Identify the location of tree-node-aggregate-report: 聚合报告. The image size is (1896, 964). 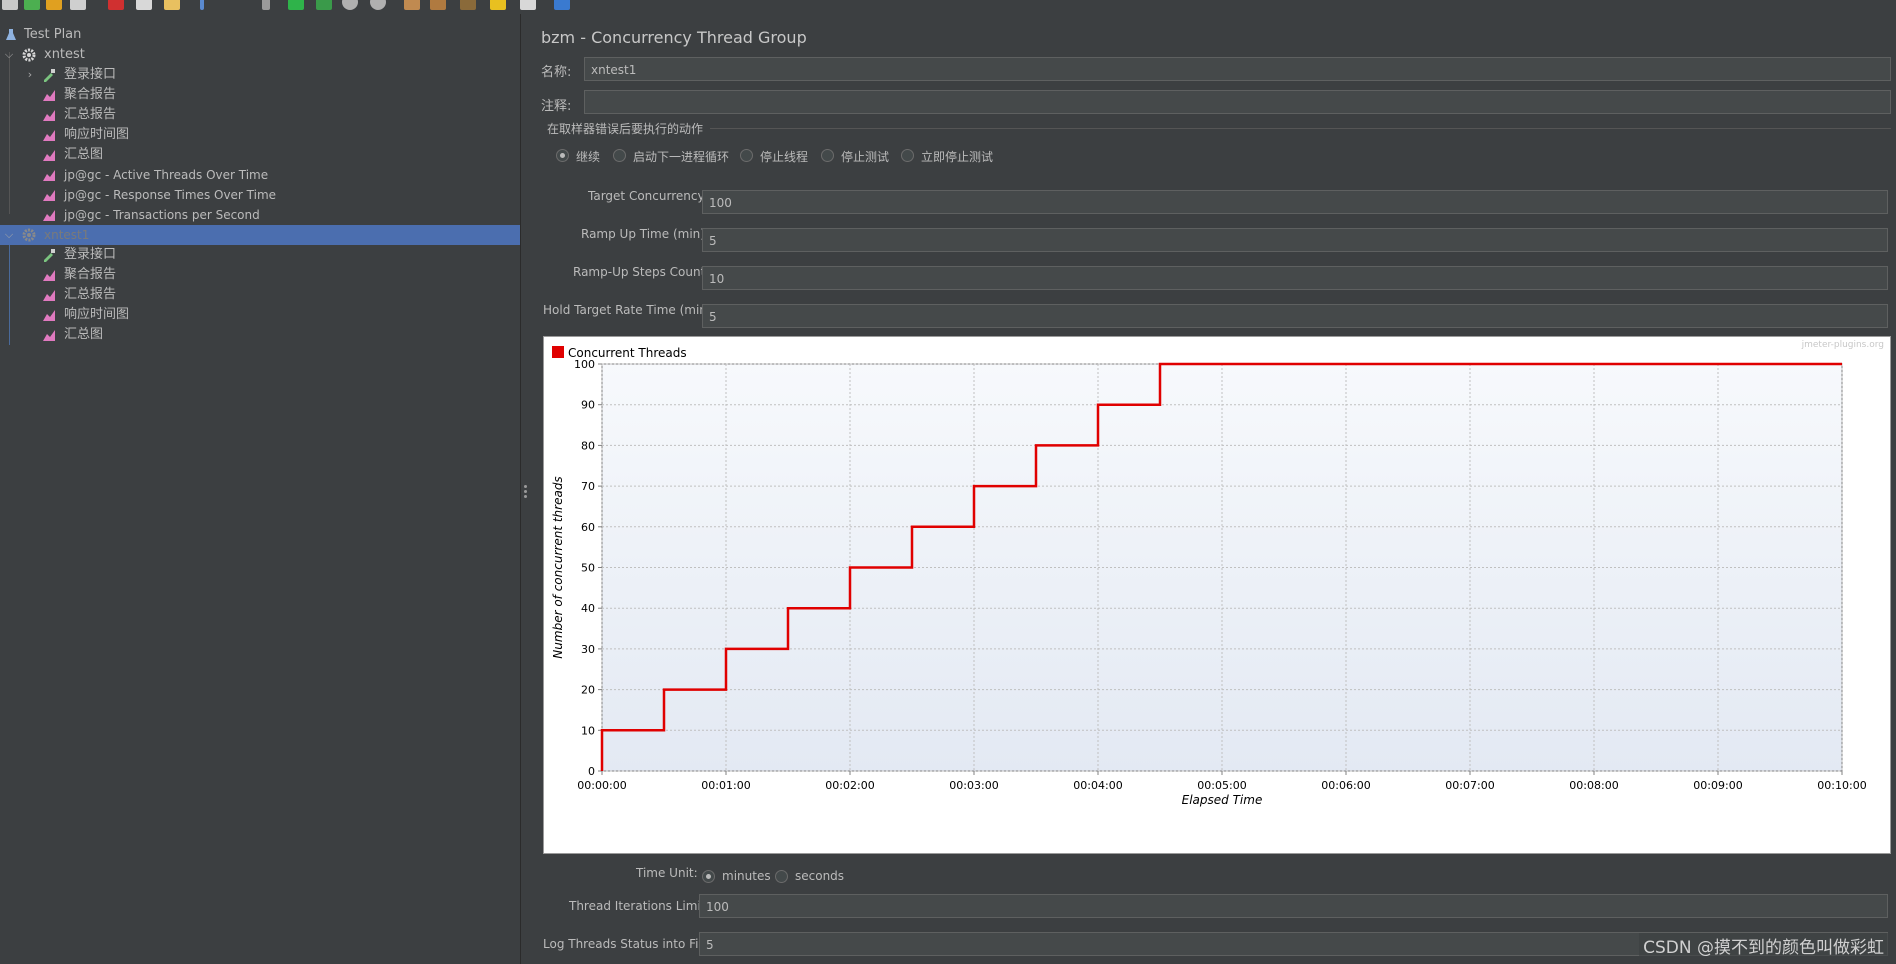
(260, 95).